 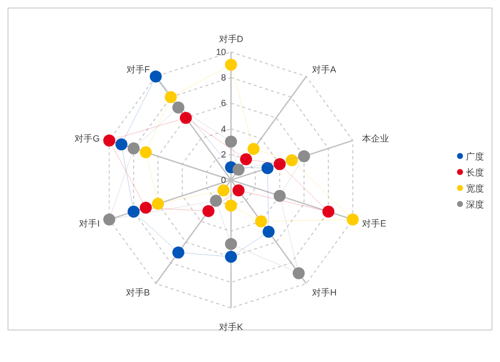 I want to click on spoke-label: 对手K, so click(x=231, y=327).